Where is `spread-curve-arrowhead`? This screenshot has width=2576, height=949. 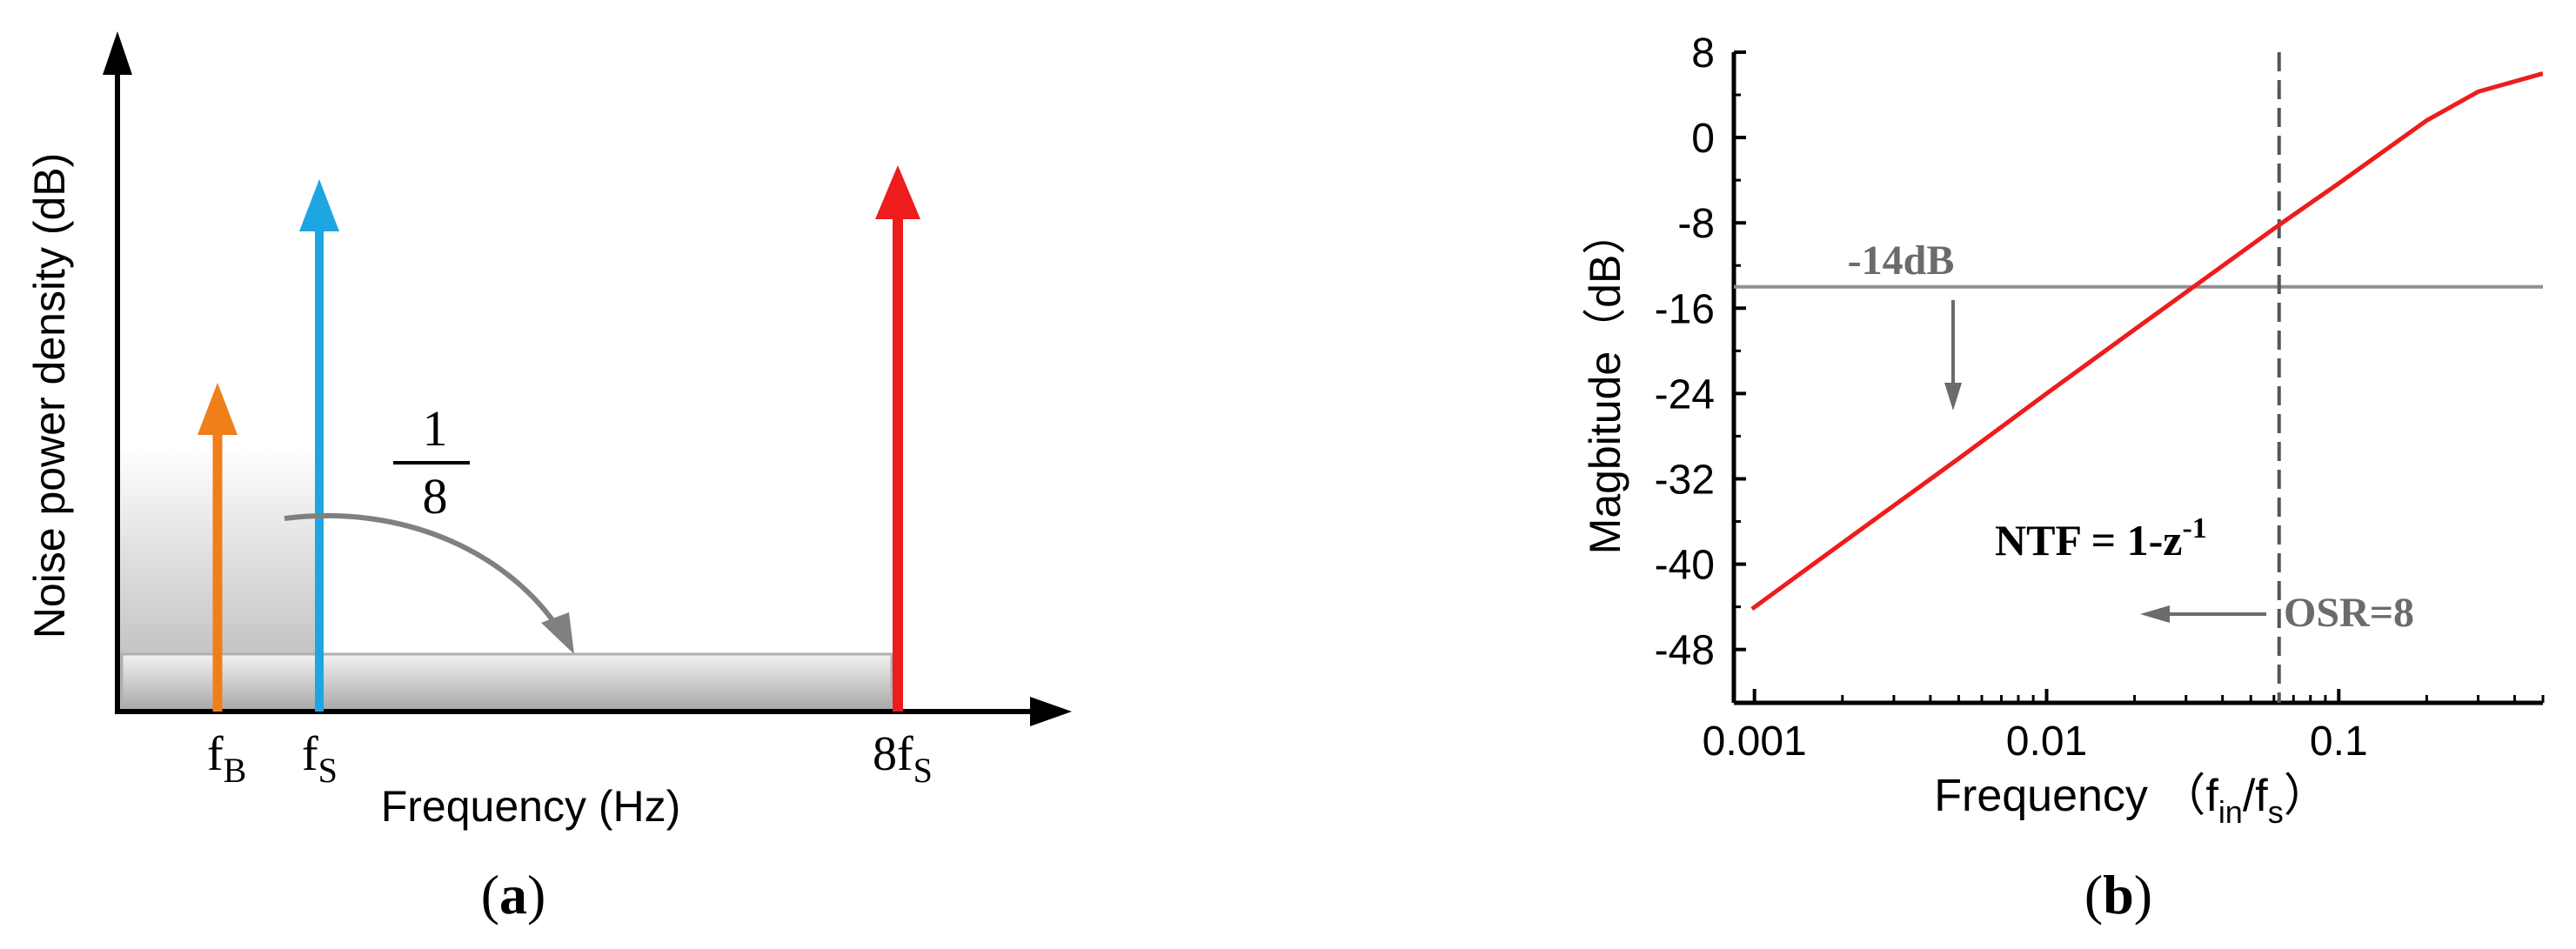
spread-curve-arrowhead is located at coordinates (557, 633).